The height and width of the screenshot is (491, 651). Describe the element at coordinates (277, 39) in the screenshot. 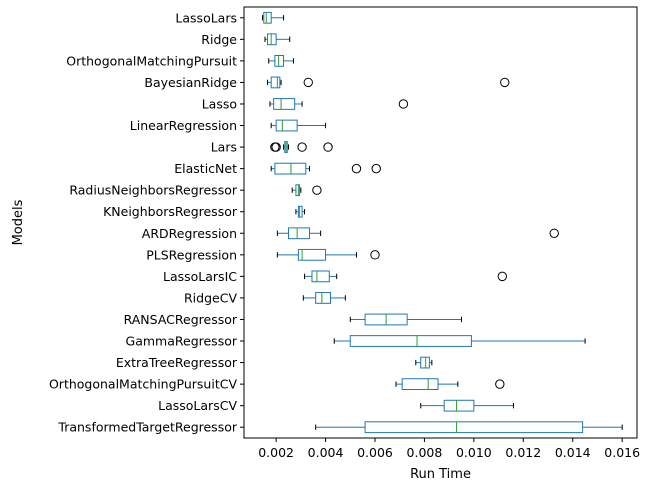

I see `box-Ridge` at that location.